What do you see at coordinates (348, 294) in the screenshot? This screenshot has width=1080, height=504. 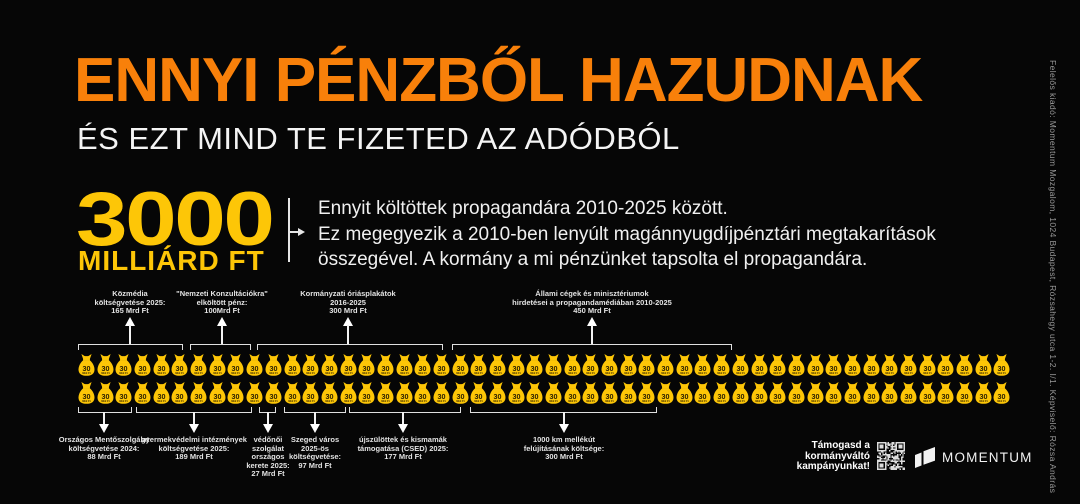 I see `annotation-line: Kormányzati óriásplakátok` at bounding box center [348, 294].